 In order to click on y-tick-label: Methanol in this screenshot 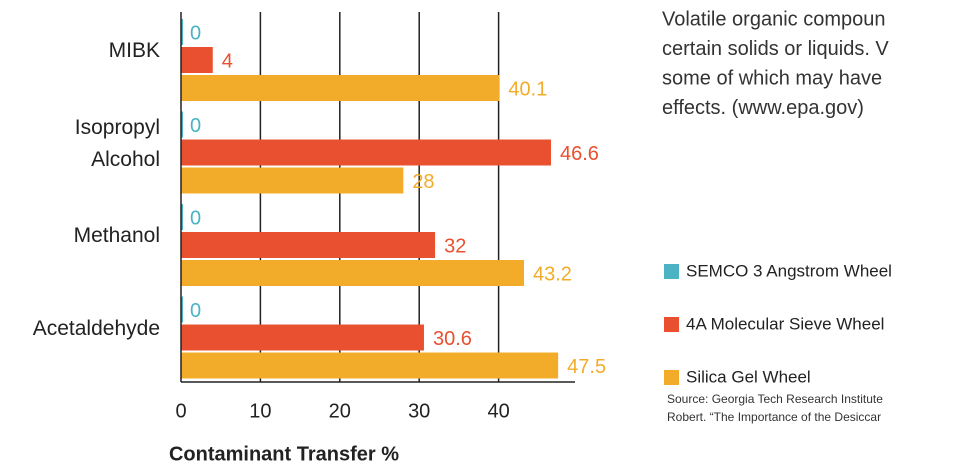, I will do `click(116, 235)`.